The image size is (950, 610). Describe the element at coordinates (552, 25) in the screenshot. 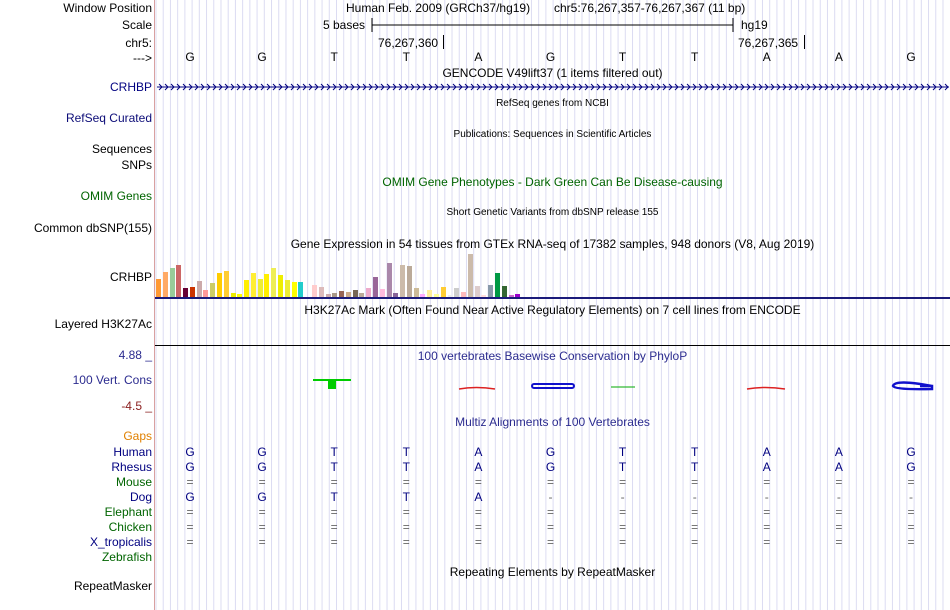

I see `scale-bar` at that location.